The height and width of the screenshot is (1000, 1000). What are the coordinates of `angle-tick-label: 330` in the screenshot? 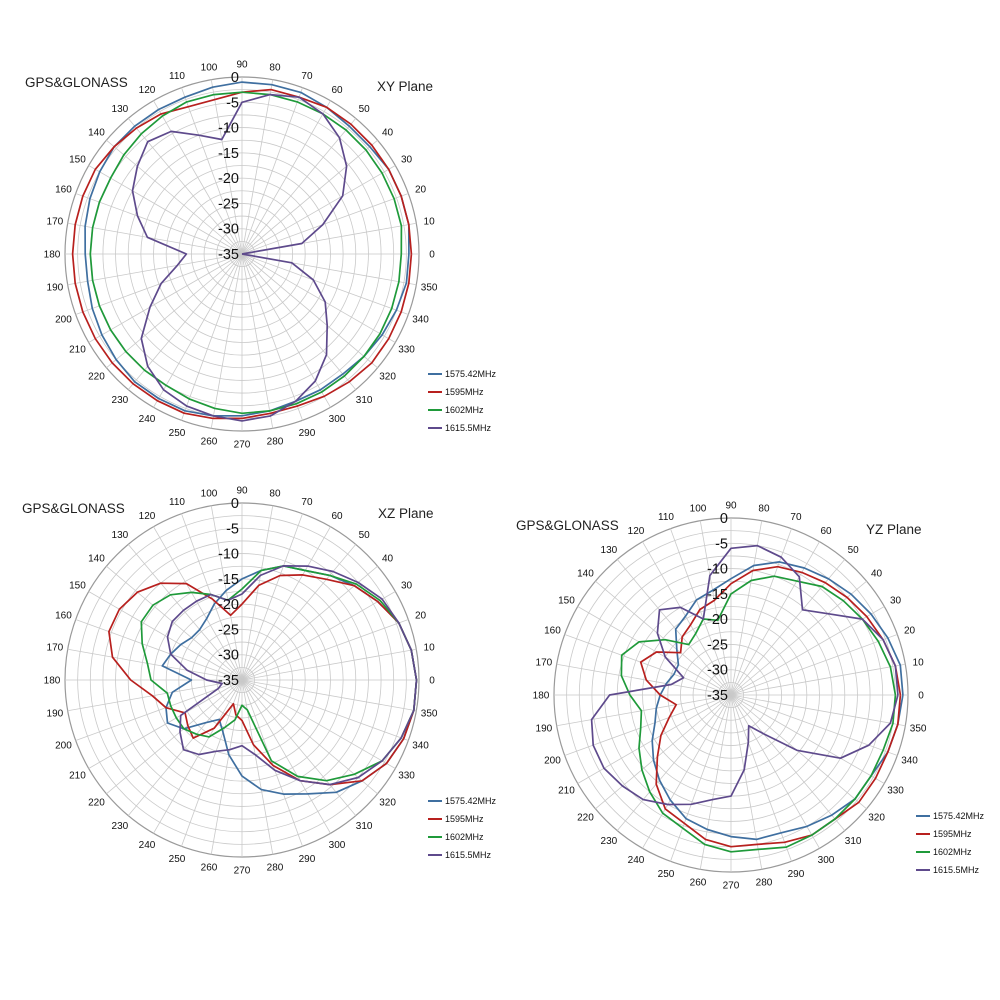 It's located at (406, 350).